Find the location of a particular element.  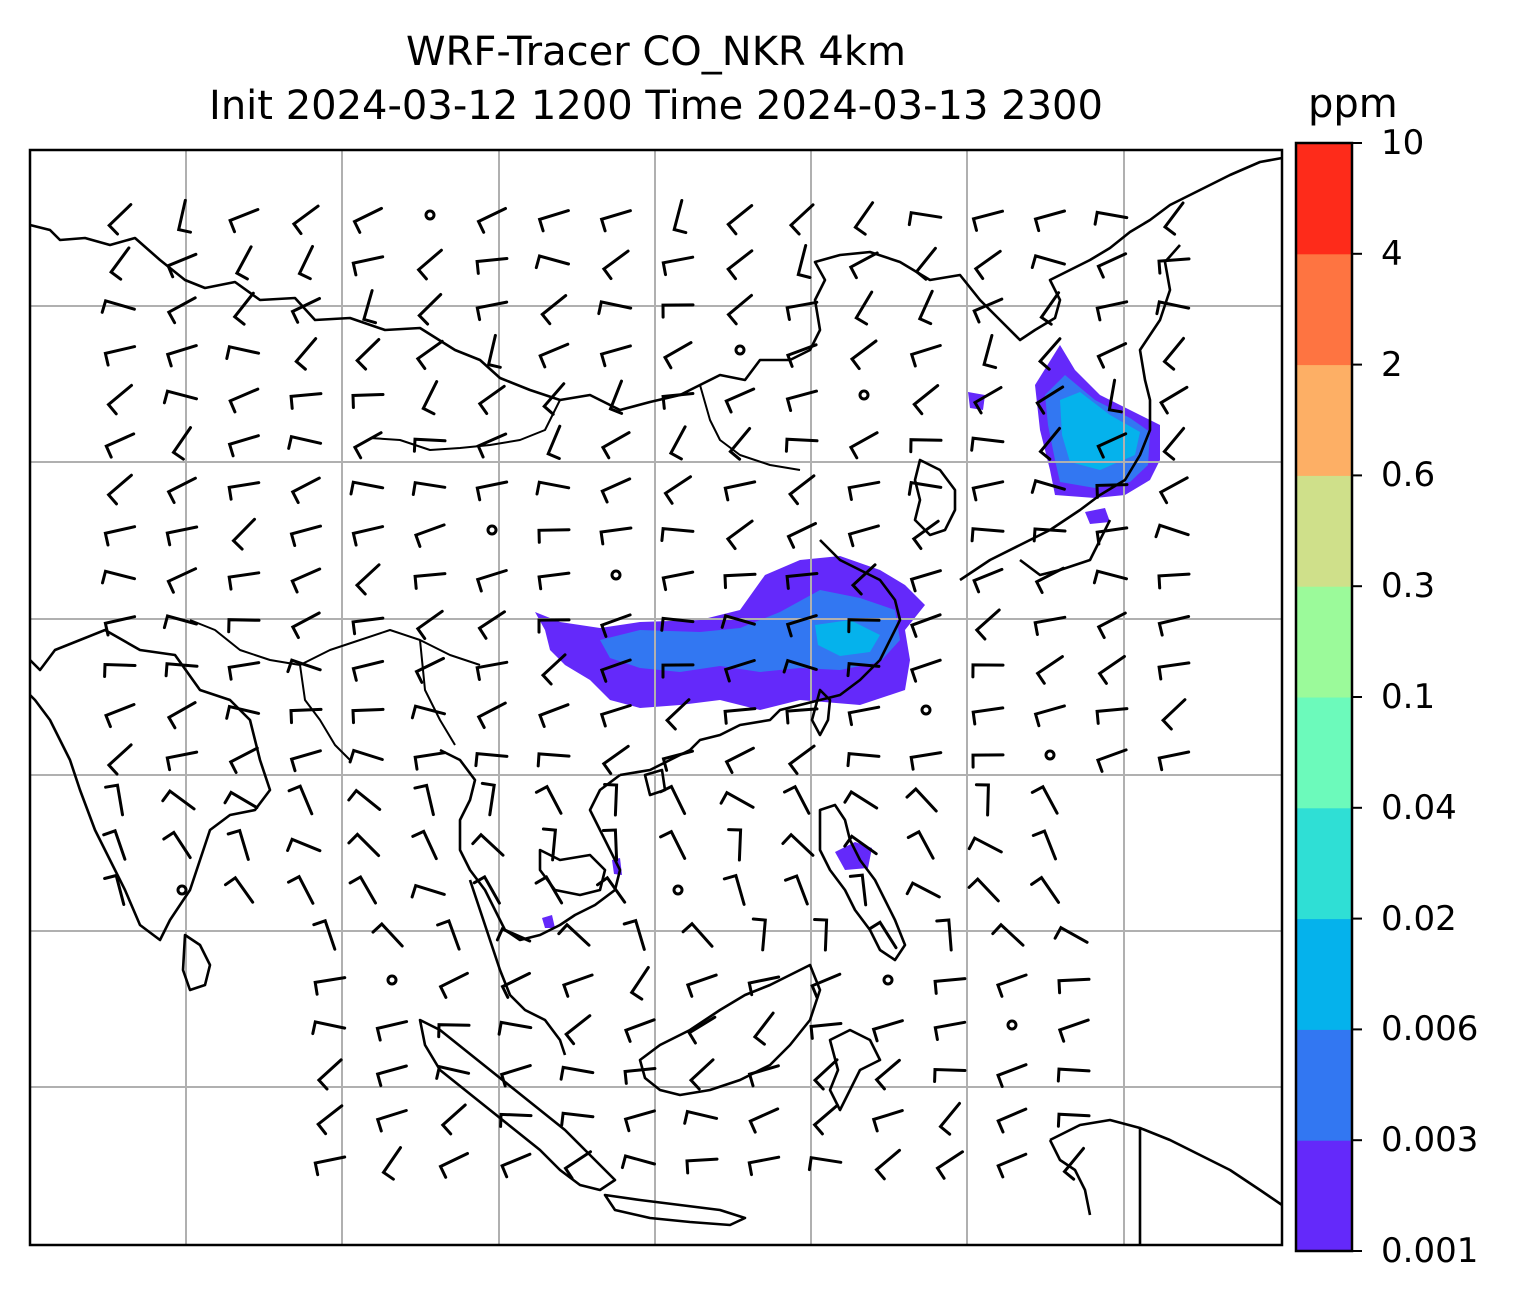

plume-china-core is located at coordinates (847, 638).